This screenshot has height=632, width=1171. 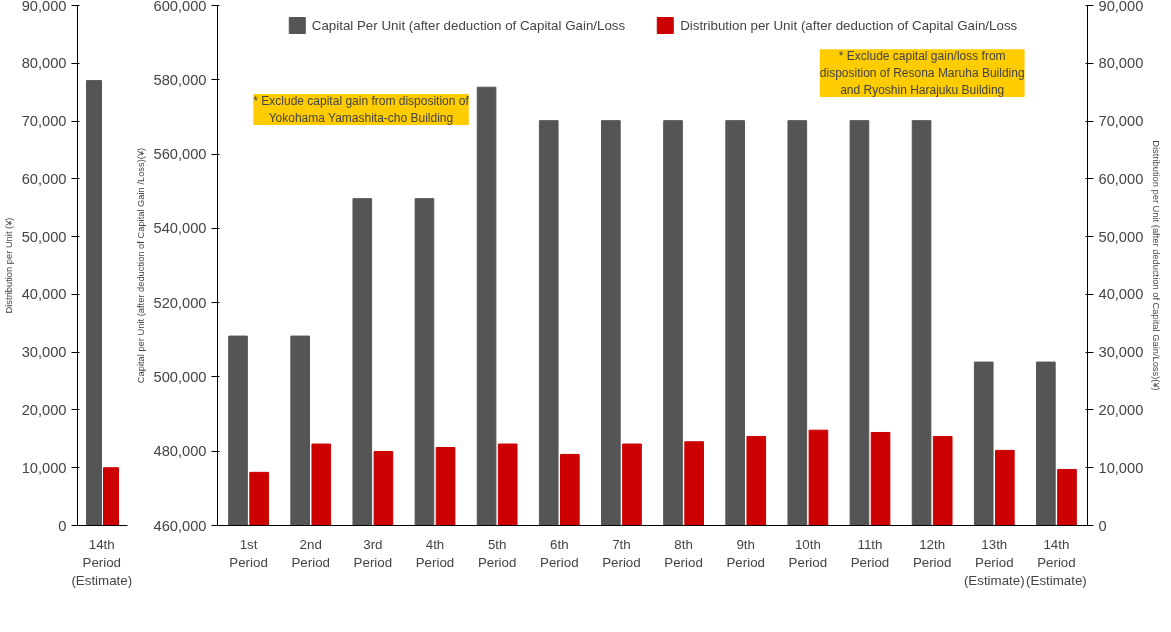 I want to click on y2-axis-title: Distribution per Unit (after deduction of Capital Gain/Loss)(¥), so click(x=1156, y=265).